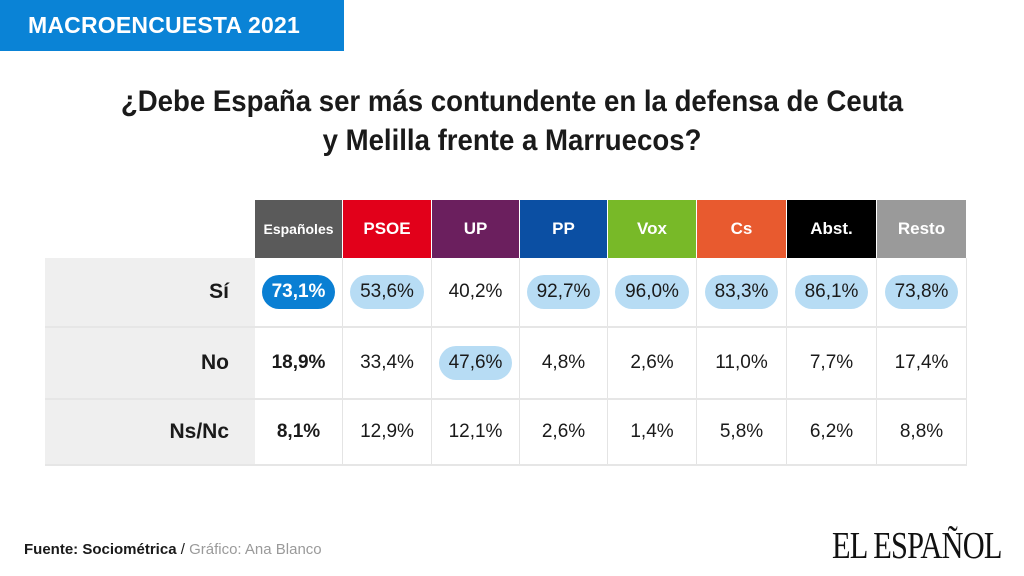 The image size is (1024, 576). What do you see at coordinates (476, 229) in the screenshot?
I see `column-header-up: UP` at bounding box center [476, 229].